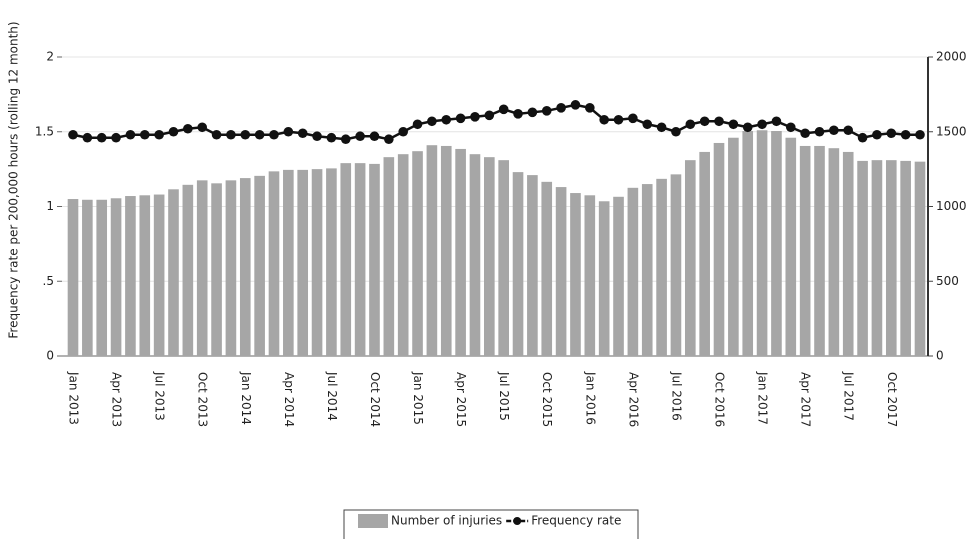 Image resolution: width=975 pixels, height=539 pixels. What do you see at coordinates (763, 398) in the screenshot?
I see `x-tick-label: Jan 2017` at bounding box center [763, 398].